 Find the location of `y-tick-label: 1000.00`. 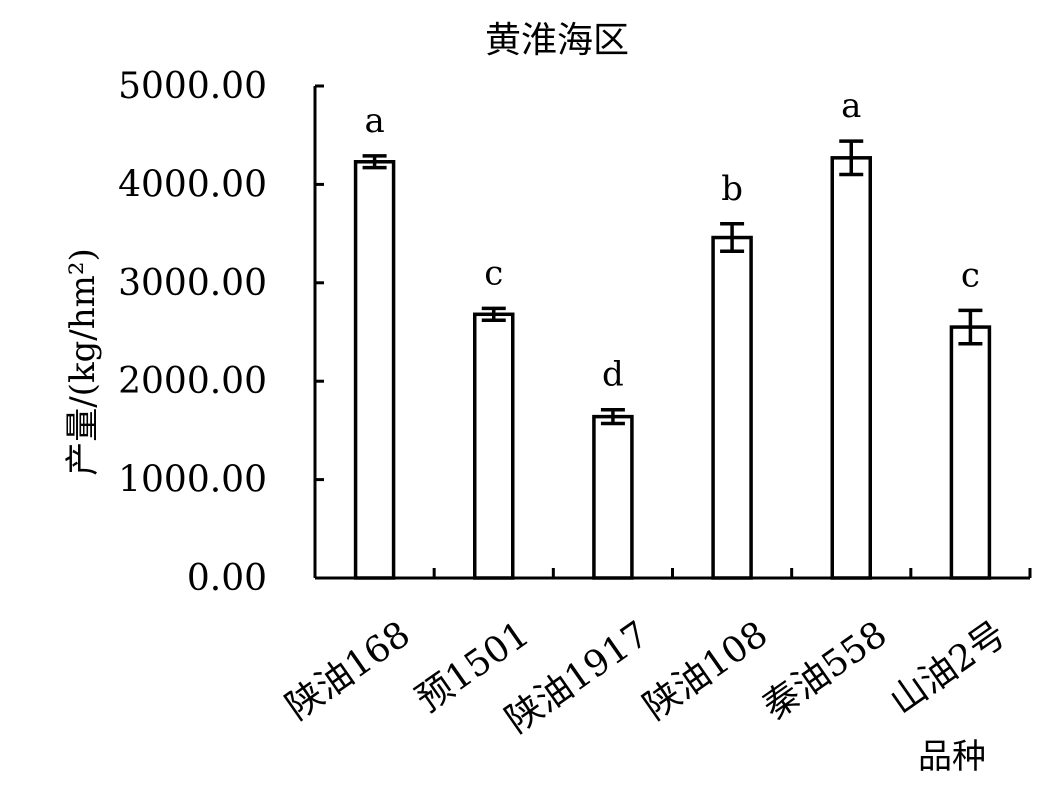

y-tick-label: 1000.00 is located at coordinates (192, 480).